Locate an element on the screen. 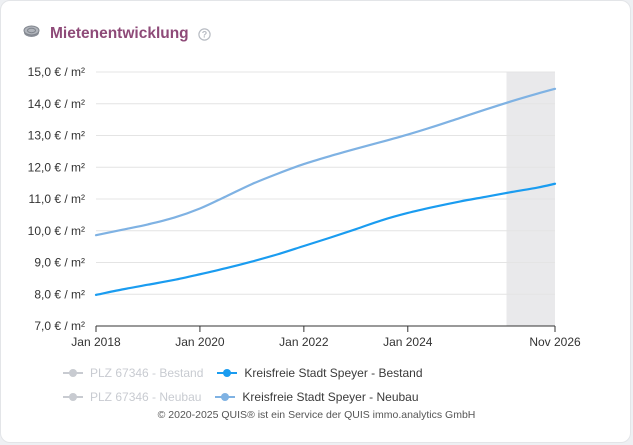  legend-label: PLZ 67346 - Bestand is located at coordinates (147, 373).